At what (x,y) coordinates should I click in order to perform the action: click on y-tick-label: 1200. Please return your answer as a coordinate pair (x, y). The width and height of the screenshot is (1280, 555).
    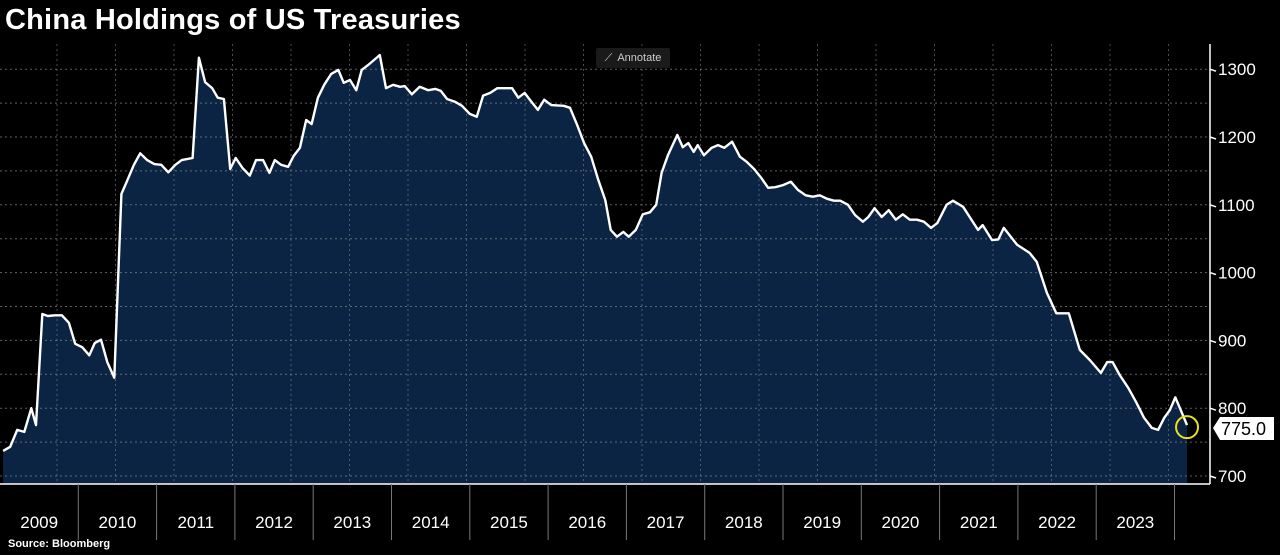
    Looking at the image, I should click on (1237, 137).